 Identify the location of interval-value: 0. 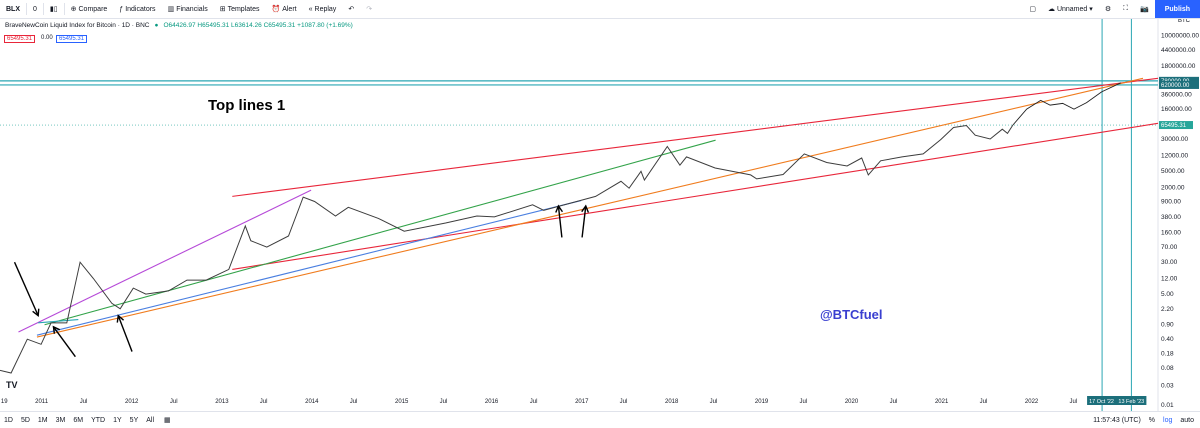
(35, 9).